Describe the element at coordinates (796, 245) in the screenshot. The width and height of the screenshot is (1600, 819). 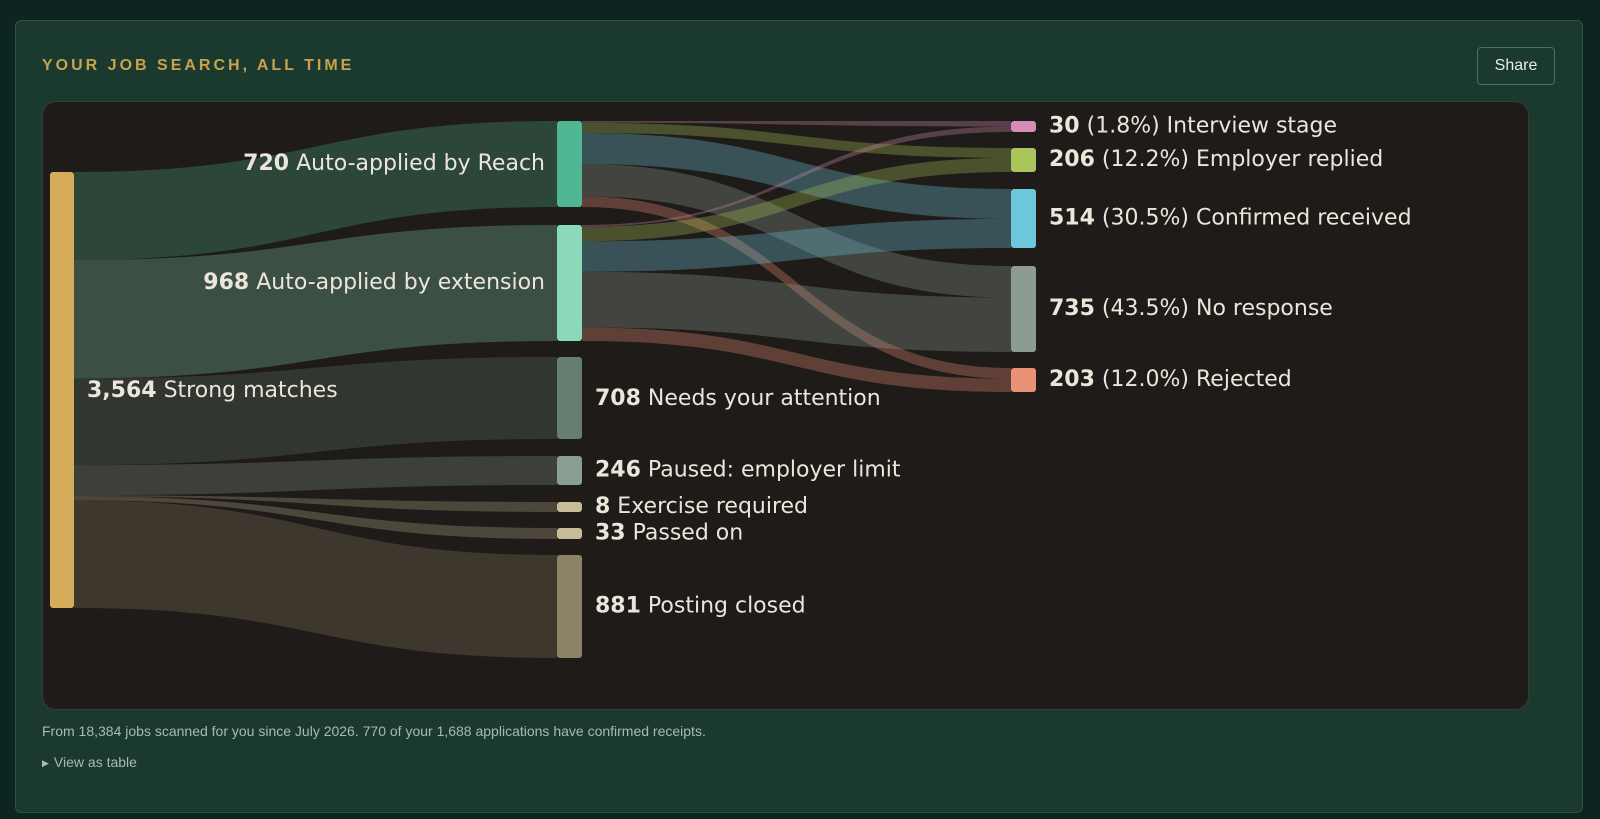
I see `link-ext-to-received` at that location.